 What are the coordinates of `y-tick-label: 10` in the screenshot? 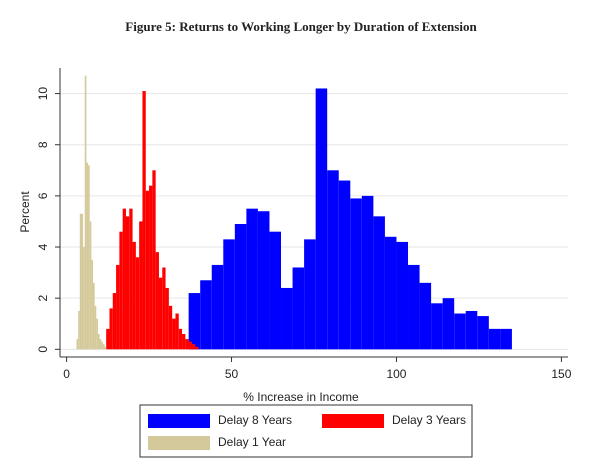 It's located at (43, 94).